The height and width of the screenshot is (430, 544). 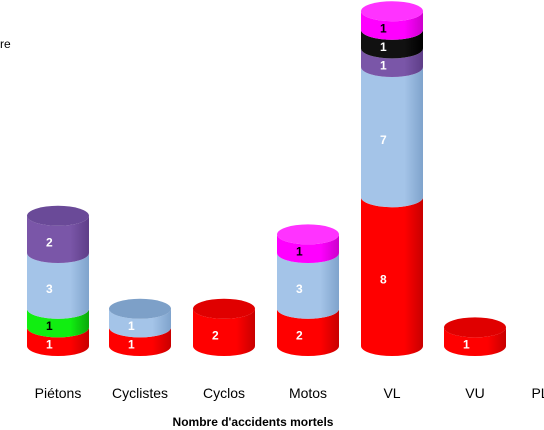 What do you see at coordinates (391, 393) in the screenshot?
I see `category-label: VL` at bounding box center [391, 393].